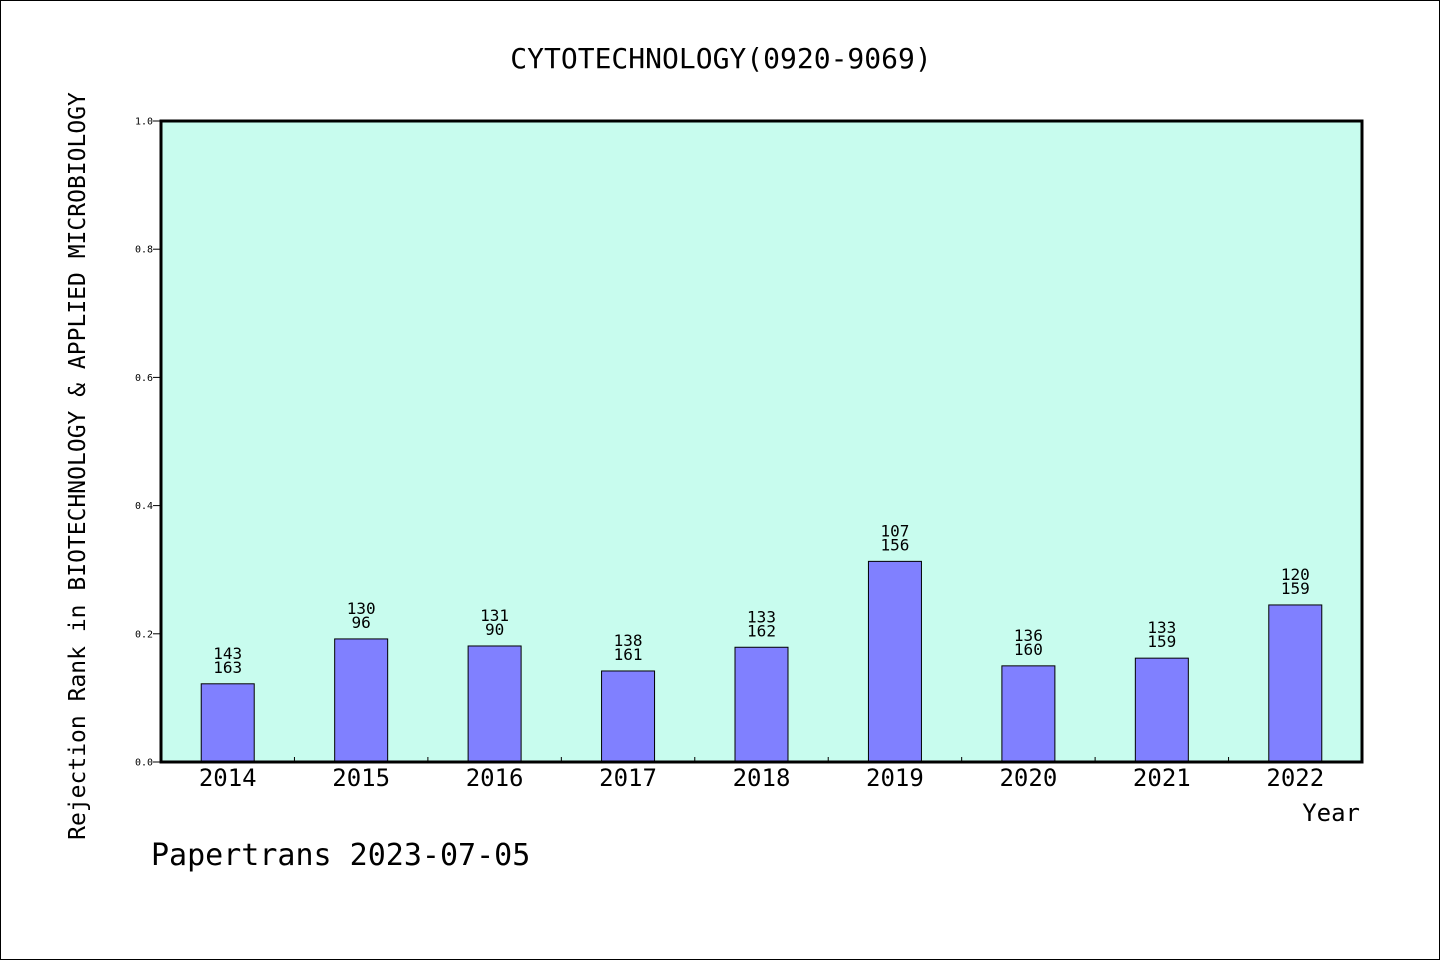 This screenshot has height=961, width=1440. I want to click on data-label-top: 143, so click(227, 653).